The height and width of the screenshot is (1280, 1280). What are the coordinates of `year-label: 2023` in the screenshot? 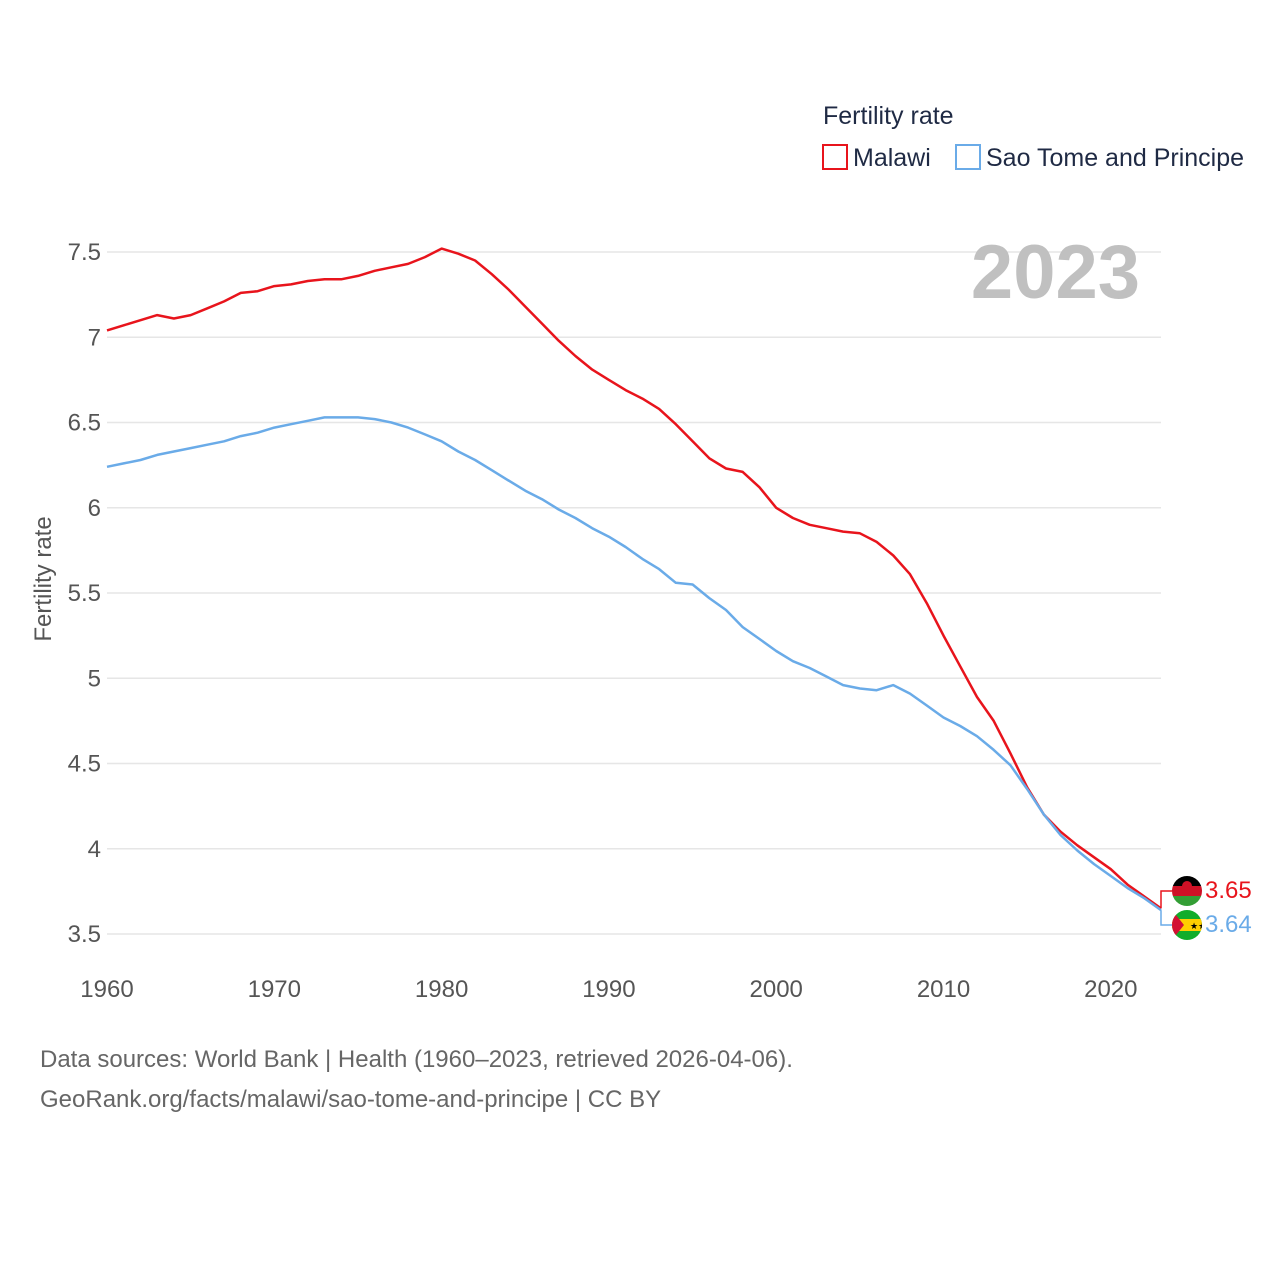 It's located at (1055, 272).